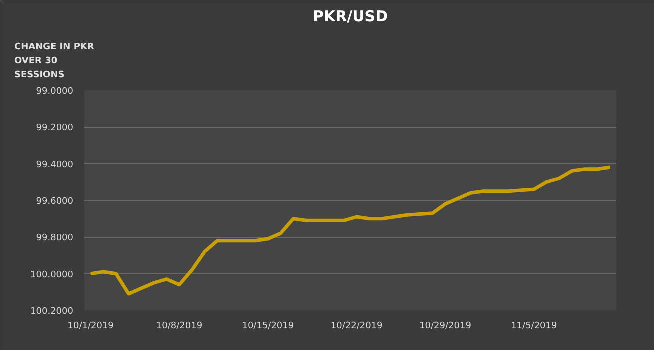 Image resolution: width=654 pixels, height=350 pixels. Describe the element at coordinates (179, 327) in the screenshot. I see `x-tick-label: 10/8/2019` at that location.